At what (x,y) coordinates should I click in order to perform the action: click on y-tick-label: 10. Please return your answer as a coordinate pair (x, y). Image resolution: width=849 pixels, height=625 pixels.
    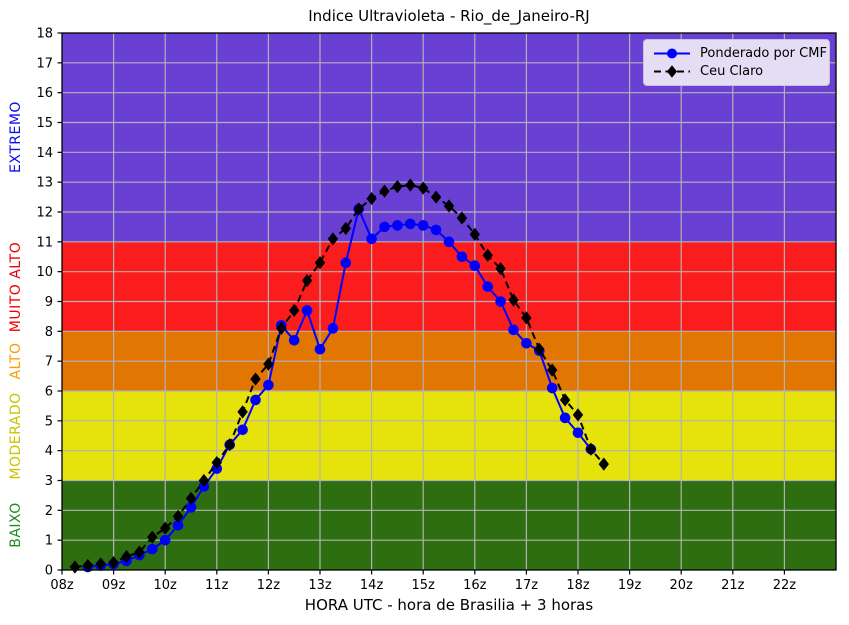
    Looking at the image, I should click on (44, 272).